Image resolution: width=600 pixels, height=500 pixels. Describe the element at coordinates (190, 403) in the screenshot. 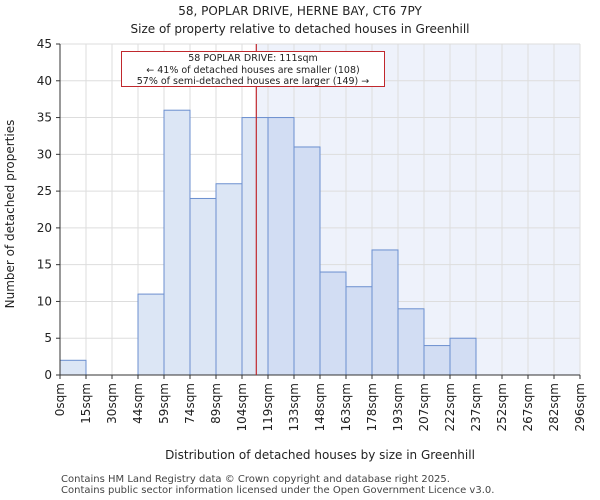

I see `x-tick-label: 74sqm` at that location.